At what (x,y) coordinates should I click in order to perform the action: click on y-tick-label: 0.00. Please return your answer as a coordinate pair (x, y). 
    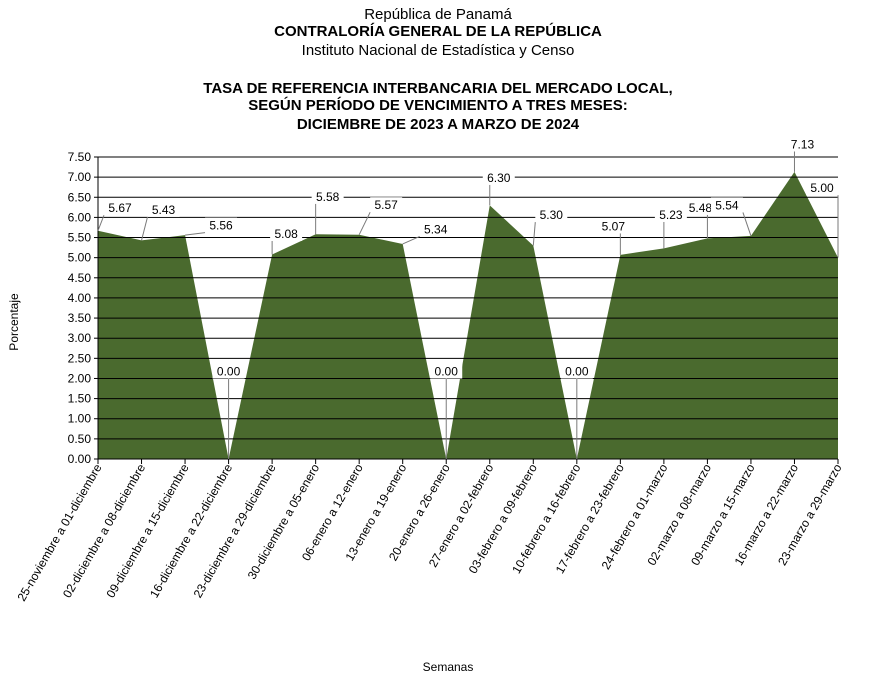
    Looking at the image, I should click on (80, 459).